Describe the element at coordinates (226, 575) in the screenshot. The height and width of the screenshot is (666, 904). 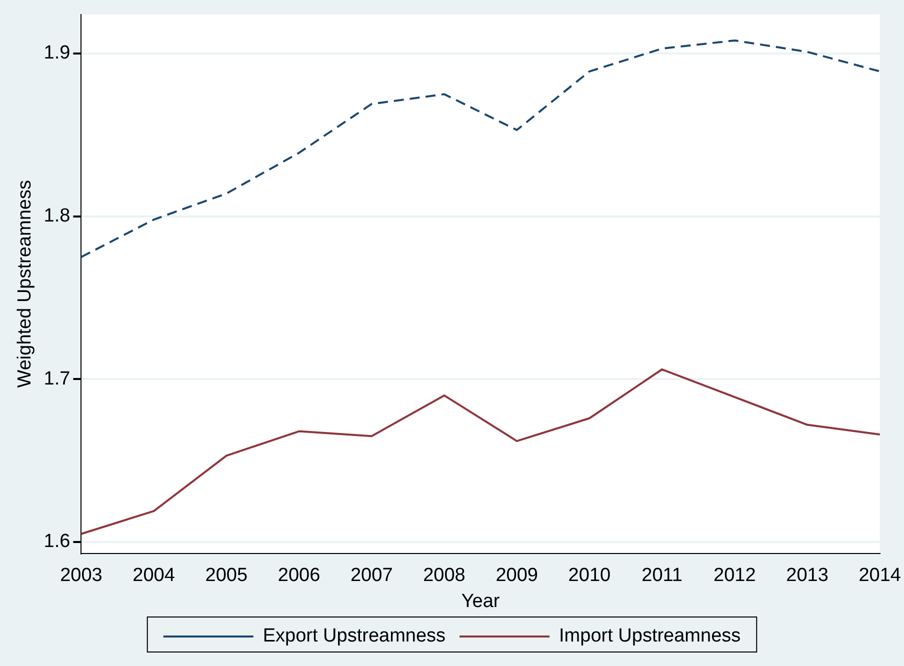
I see `x-tick-label: 2005` at that location.